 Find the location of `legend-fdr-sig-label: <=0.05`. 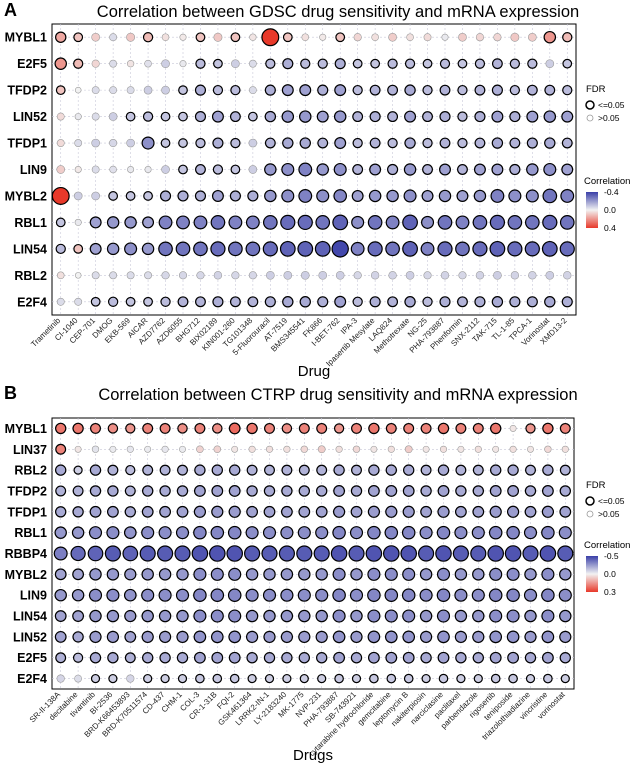

legend-fdr-sig-label: <=0.05 is located at coordinates (611, 105).